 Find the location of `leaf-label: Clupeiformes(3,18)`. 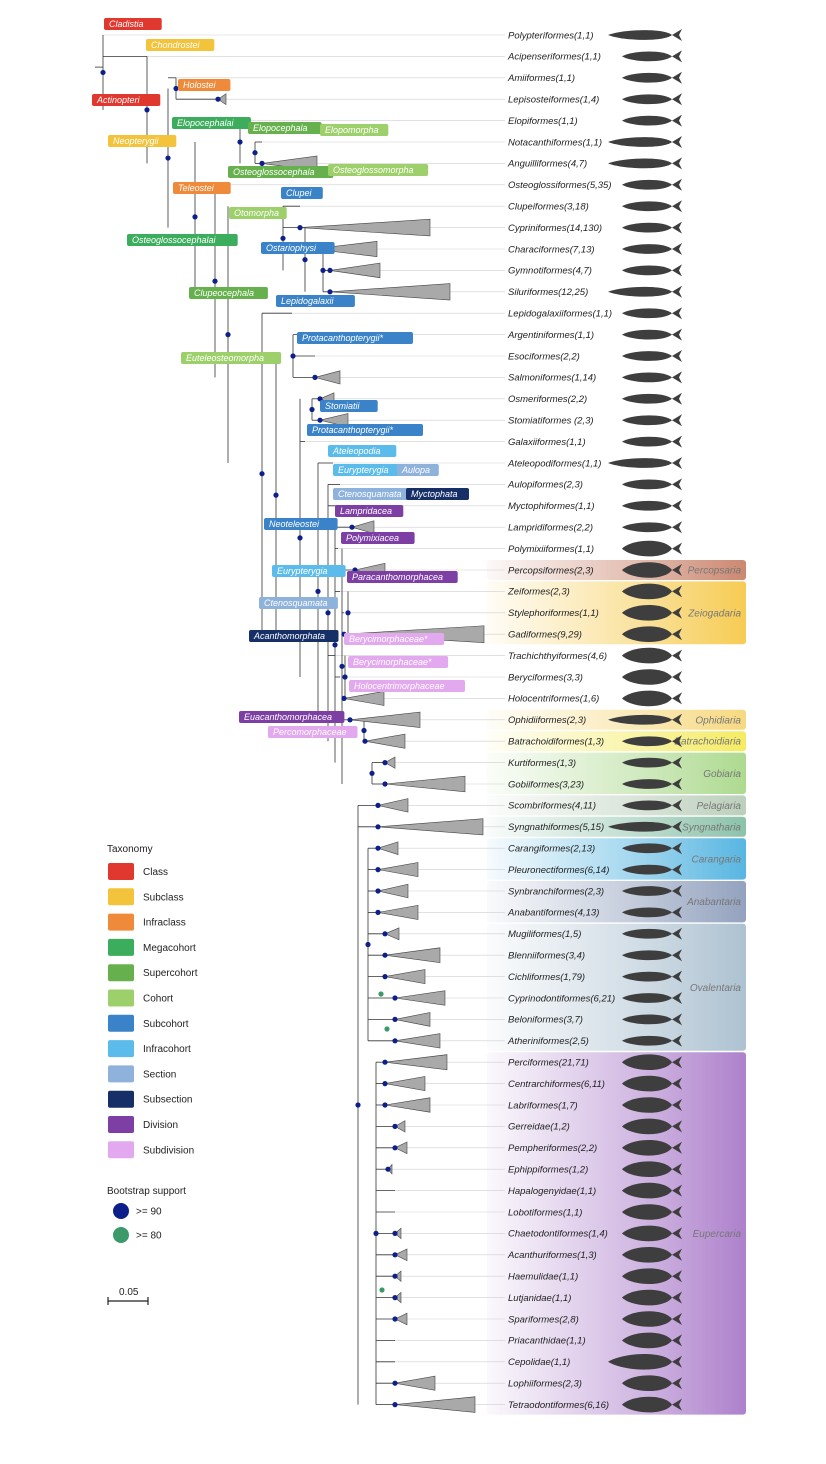

leaf-label: Clupeiformes(3,18) is located at coordinates (548, 207).